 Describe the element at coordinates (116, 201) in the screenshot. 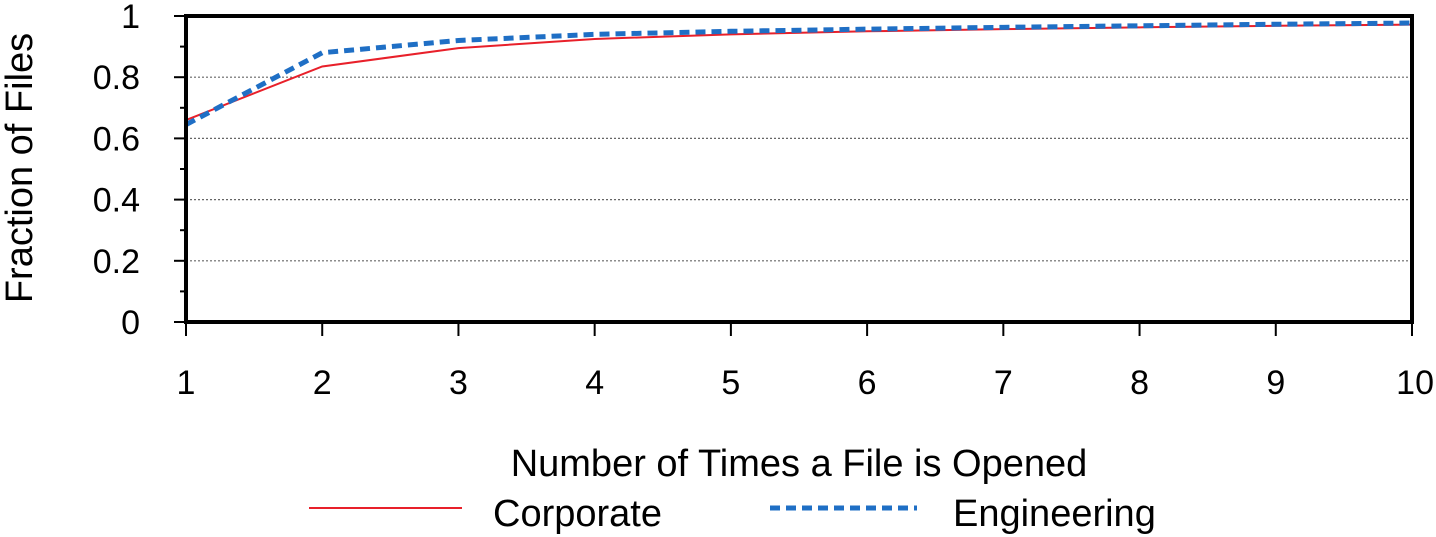

I see `y-tick-label: 0.4` at that location.